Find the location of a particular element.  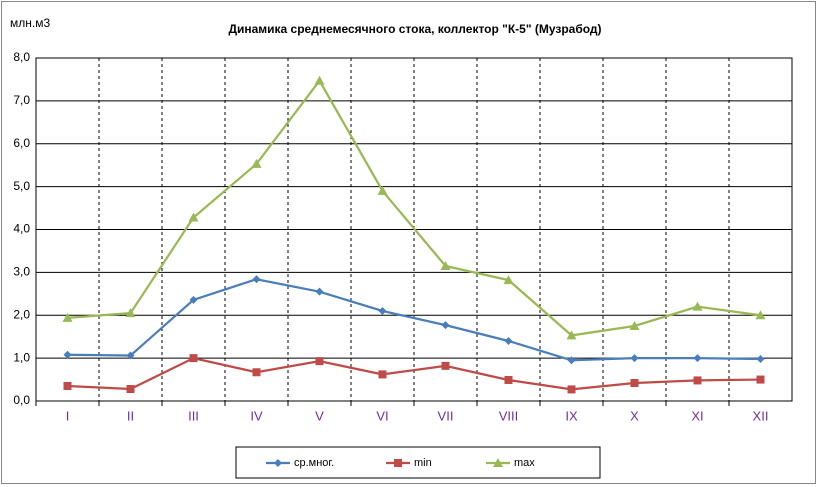

y-tick-label: 5,0 is located at coordinates (21, 186).